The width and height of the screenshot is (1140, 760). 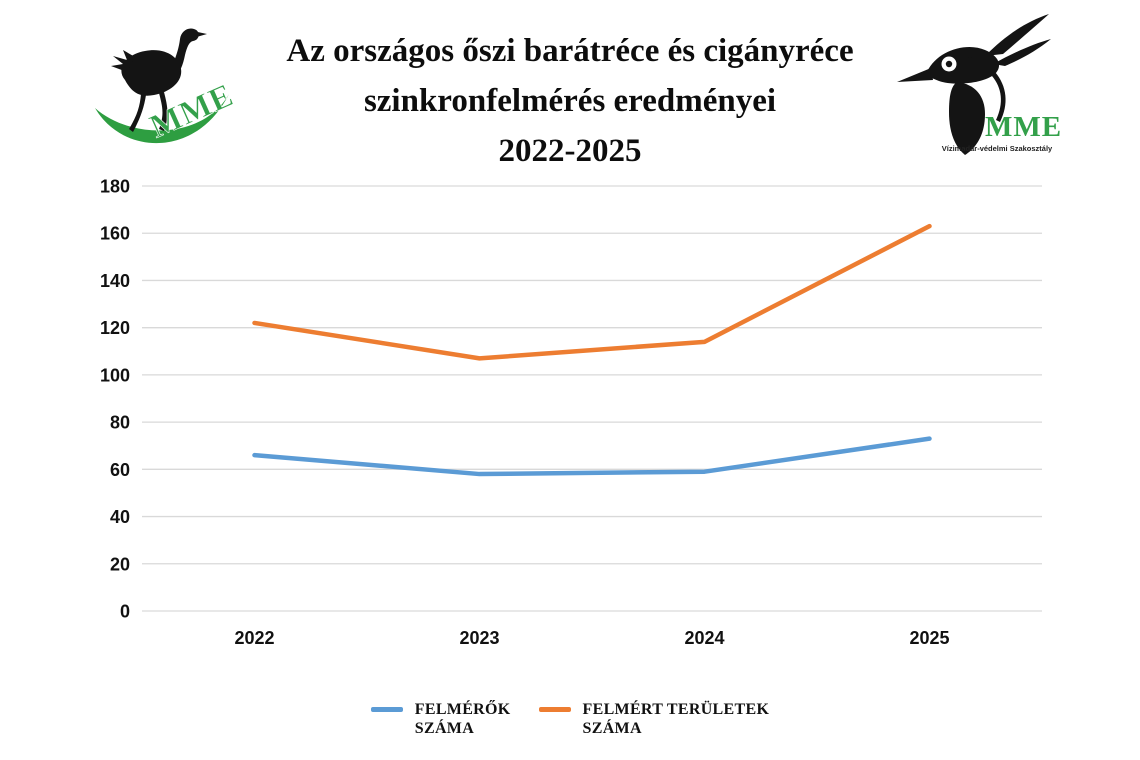 I want to click on lapwing-silhouette, so click(x=974, y=84).